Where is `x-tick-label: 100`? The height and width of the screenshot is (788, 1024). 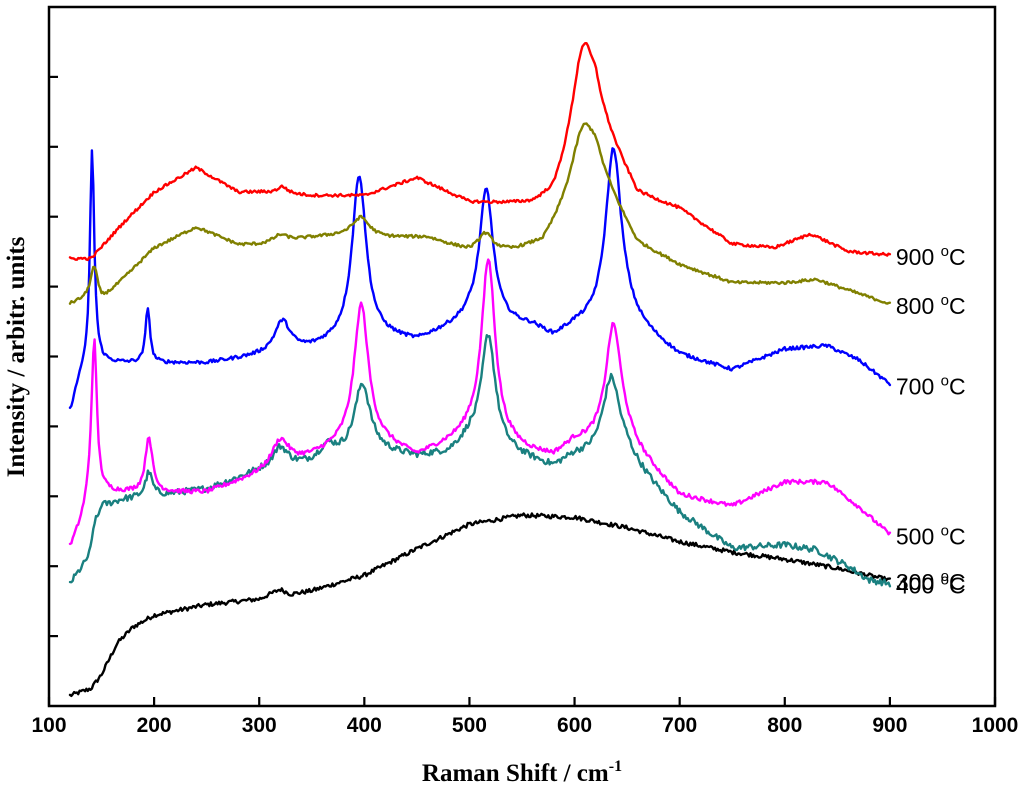
x-tick-label: 100 is located at coordinates (48, 725).